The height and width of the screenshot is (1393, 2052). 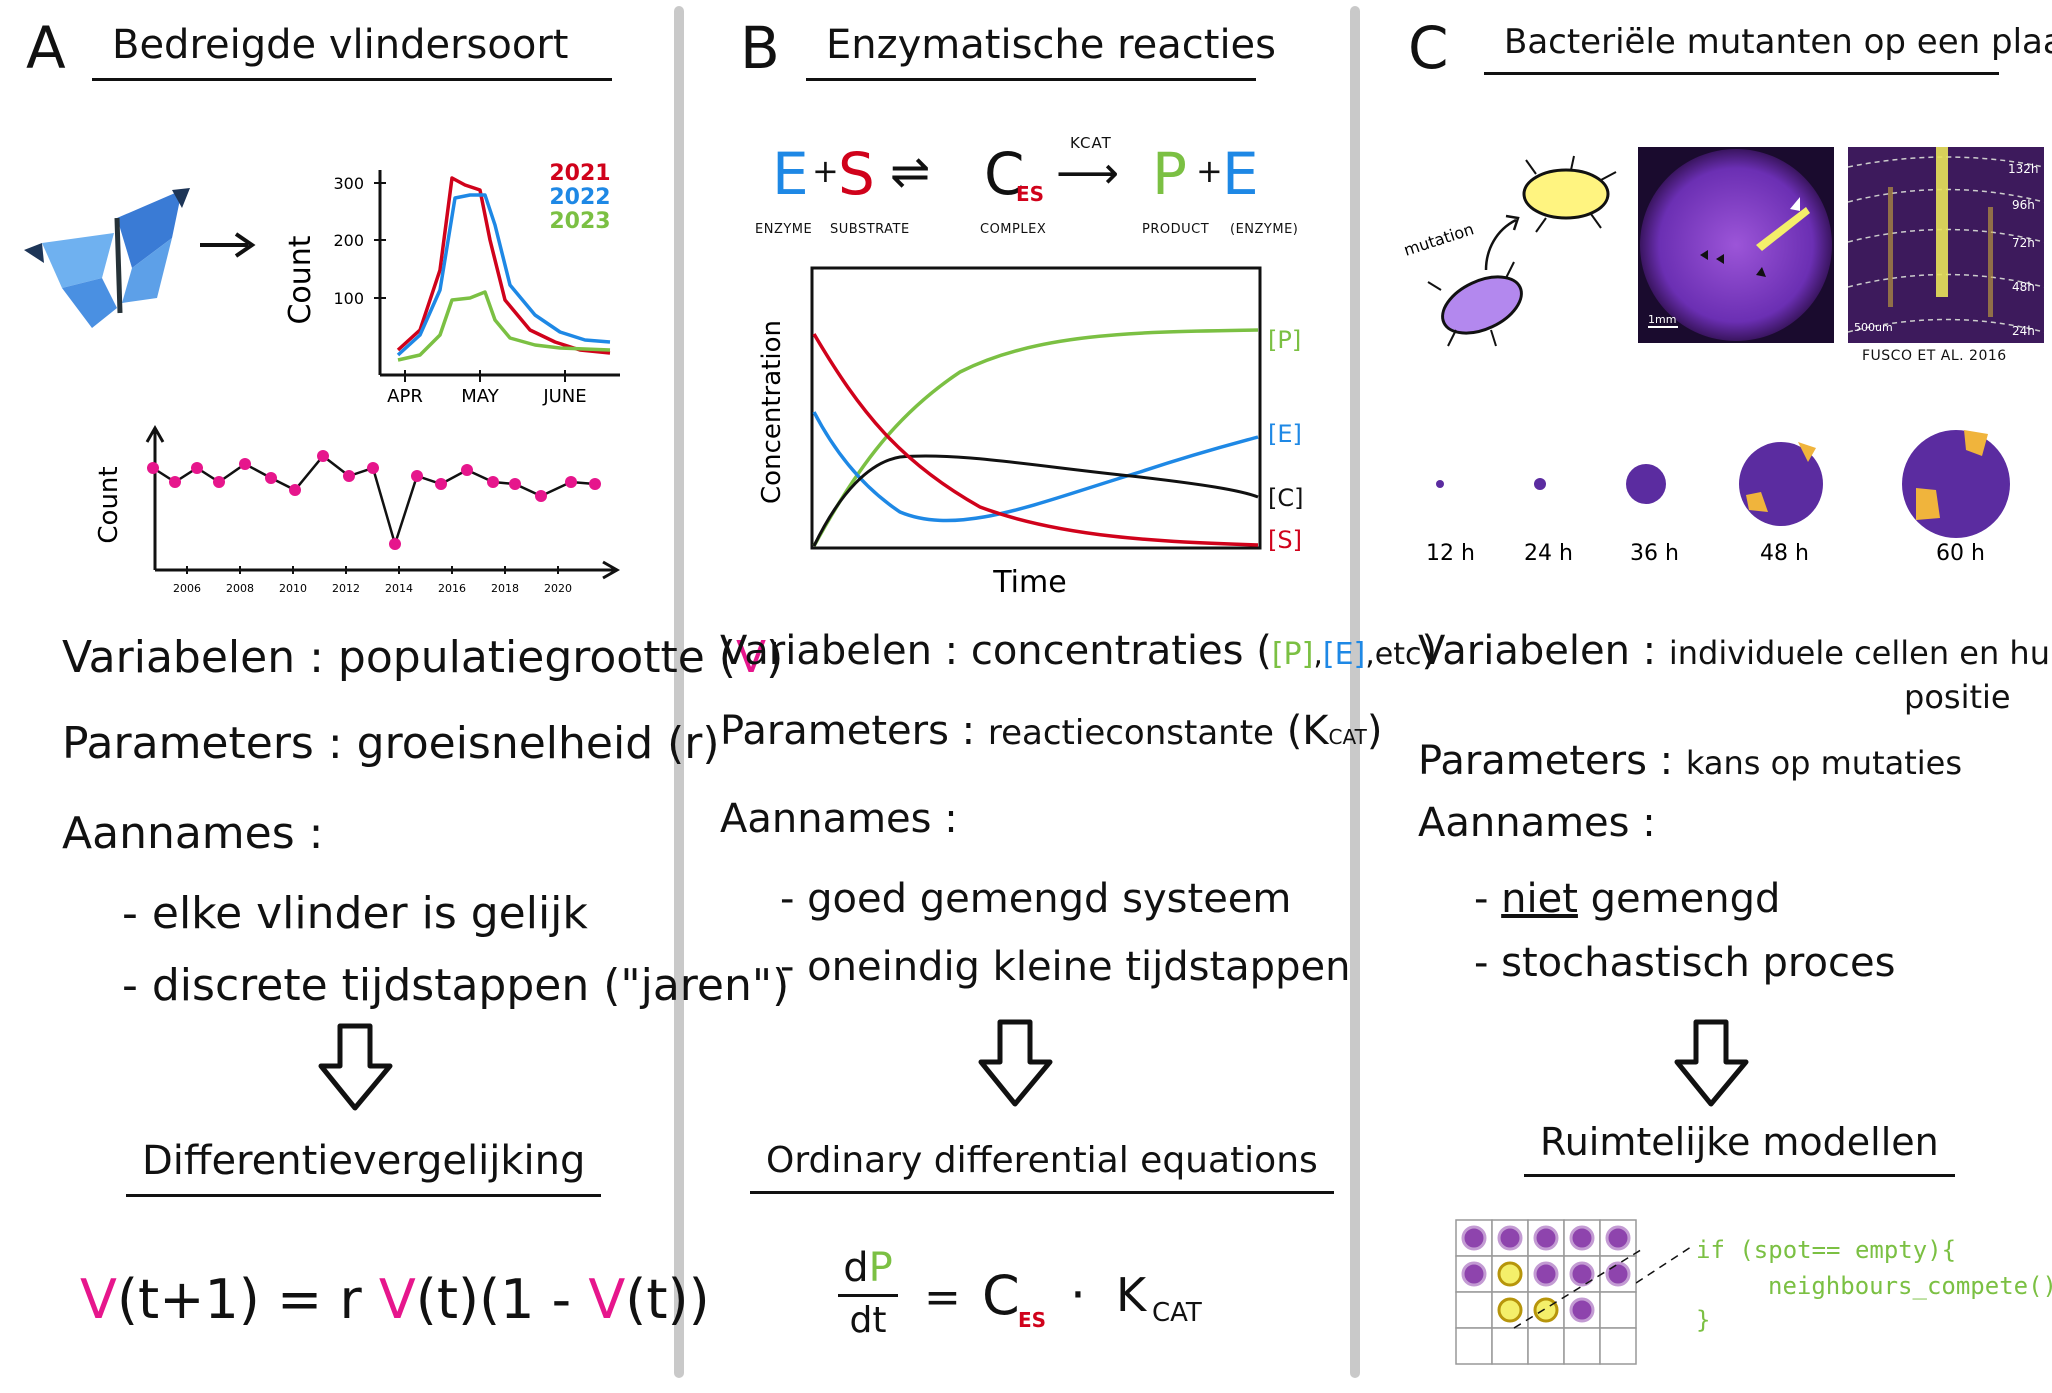 What do you see at coordinates (1079, 651) in the screenshot?
I see `panel-b-variables: Variabelen : concentraties ([P],[E],etc)` at bounding box center [1079, 651].